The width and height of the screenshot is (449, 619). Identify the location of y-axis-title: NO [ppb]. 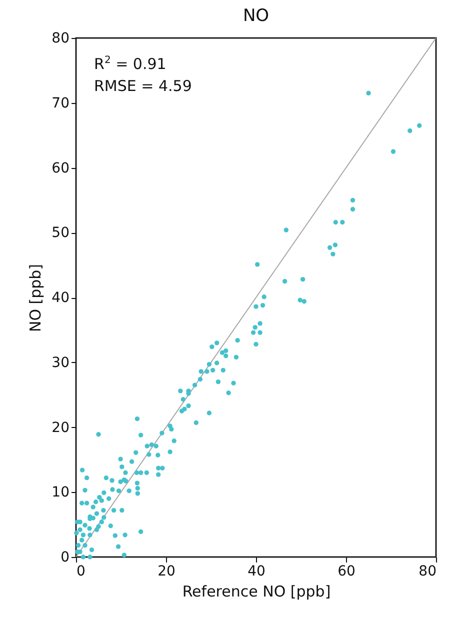
(35, 298).